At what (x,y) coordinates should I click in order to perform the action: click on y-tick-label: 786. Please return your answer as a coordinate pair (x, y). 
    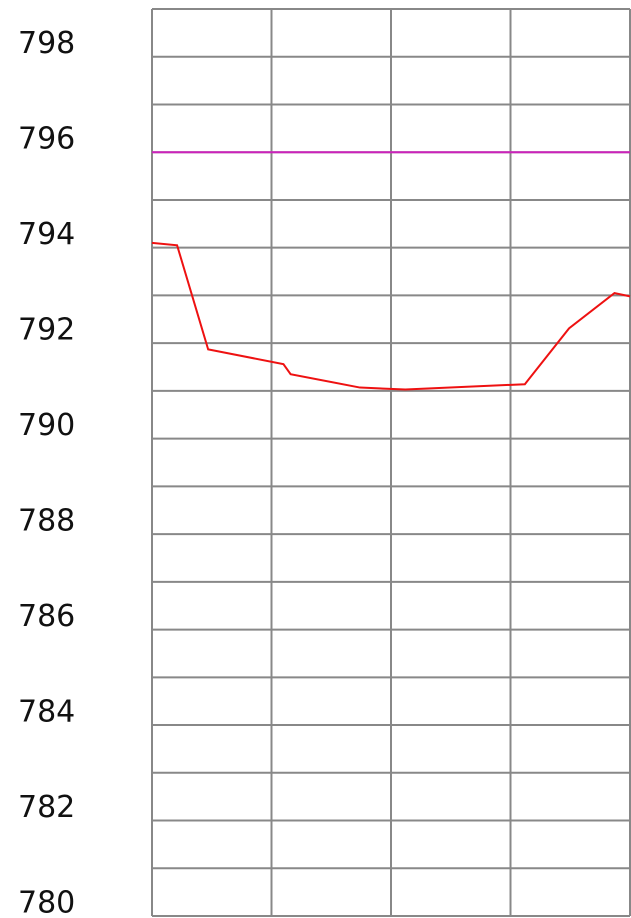
    Looking at the image, I should click on (46, 616).